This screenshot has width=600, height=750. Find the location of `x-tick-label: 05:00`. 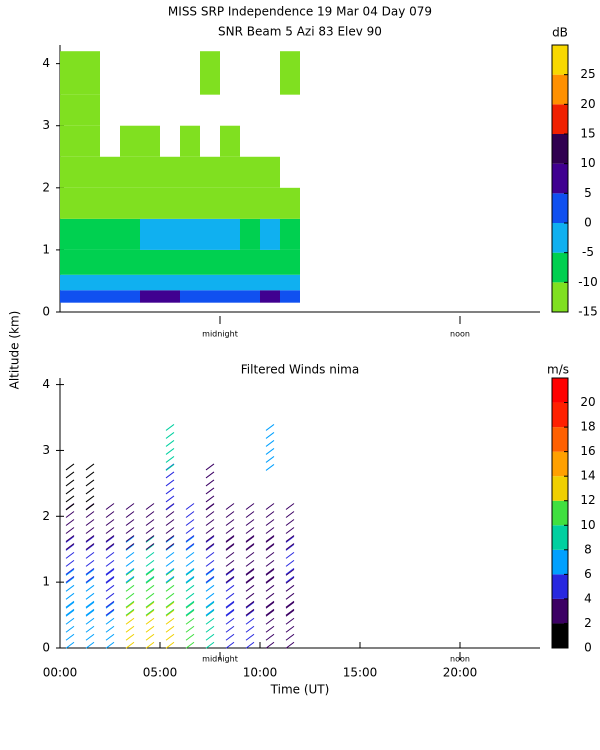

x-tick-label: 05:00 is located at coordinates (160, 673).